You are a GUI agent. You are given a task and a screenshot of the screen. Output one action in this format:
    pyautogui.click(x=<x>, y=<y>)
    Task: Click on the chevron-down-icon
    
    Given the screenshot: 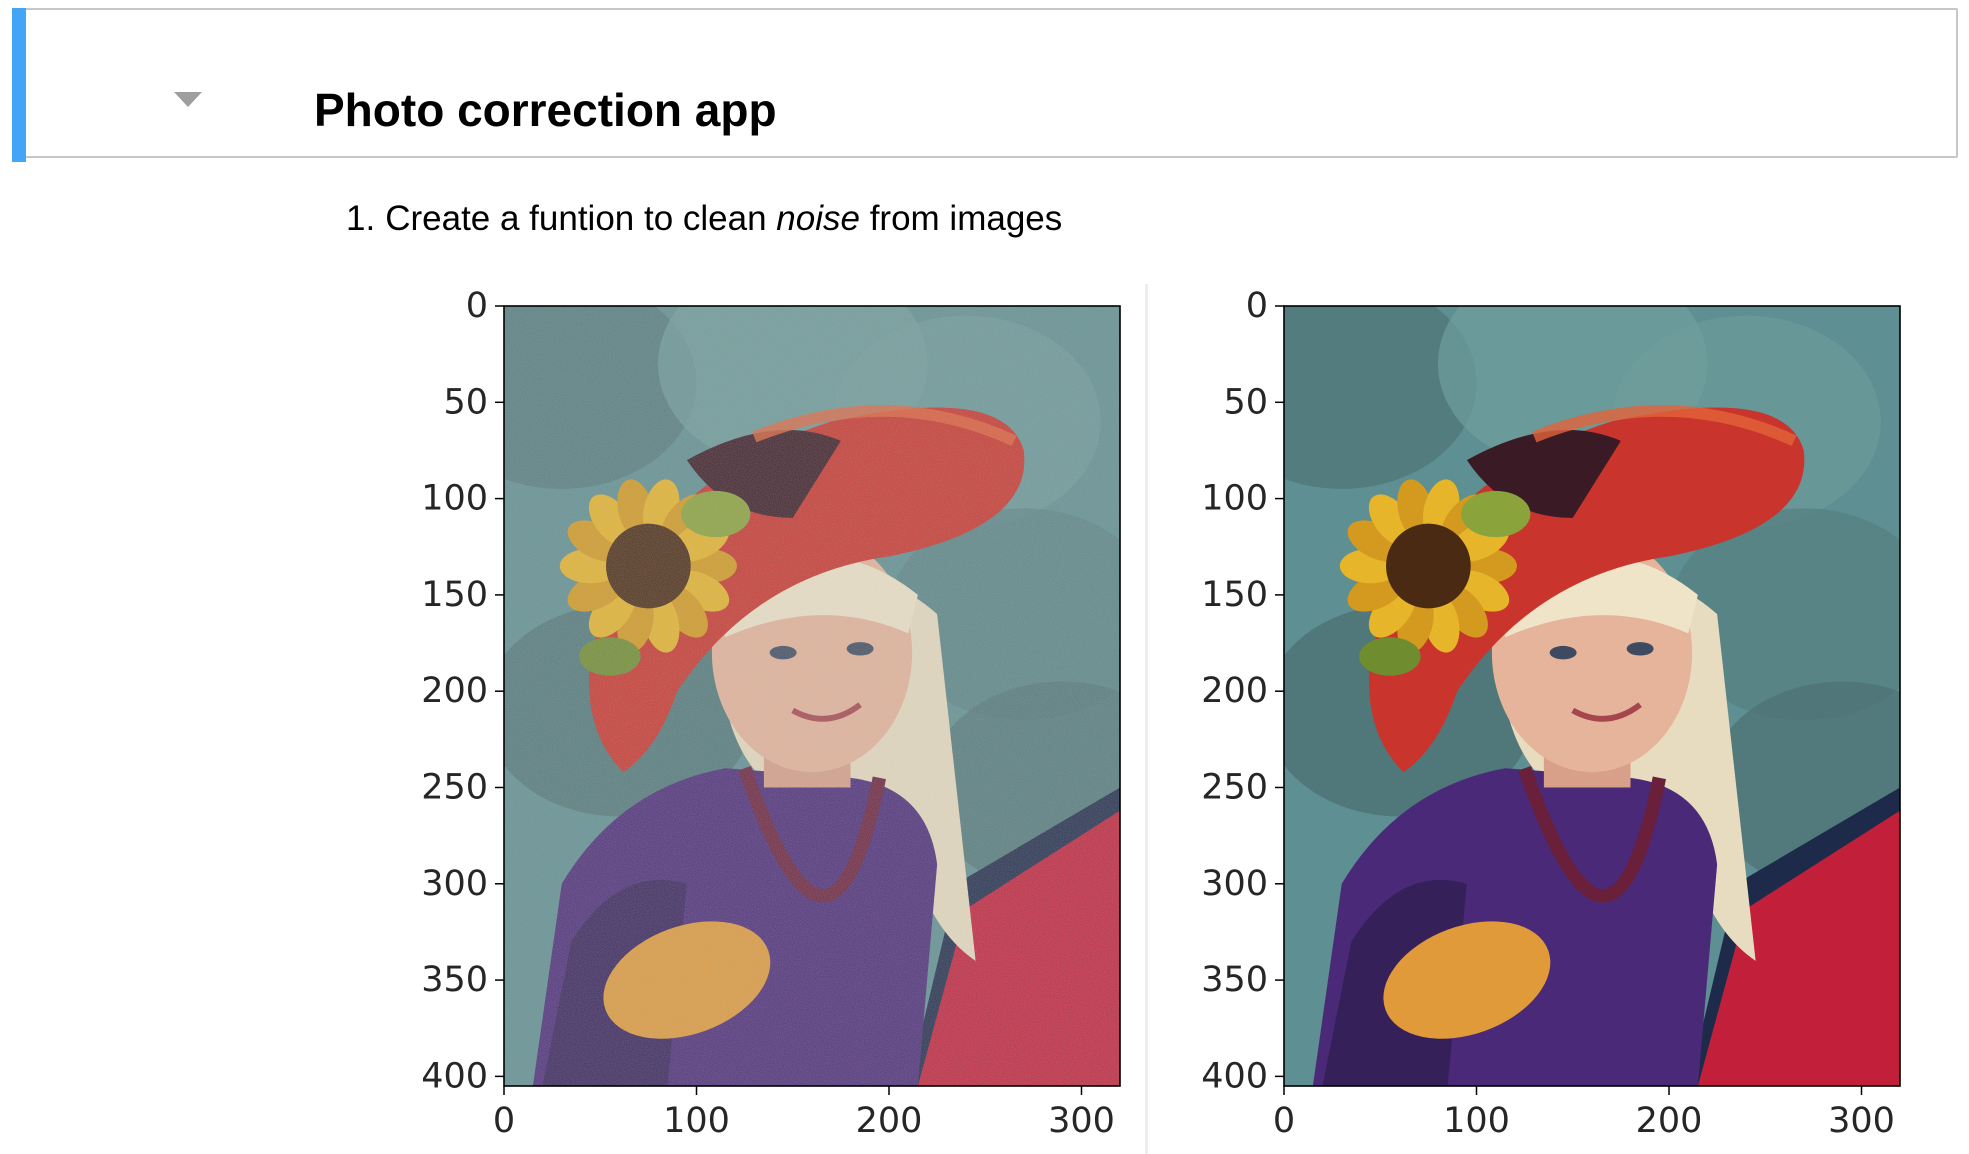 What is the action you would take?
    pyautogui.click(x=188, y=99)
    